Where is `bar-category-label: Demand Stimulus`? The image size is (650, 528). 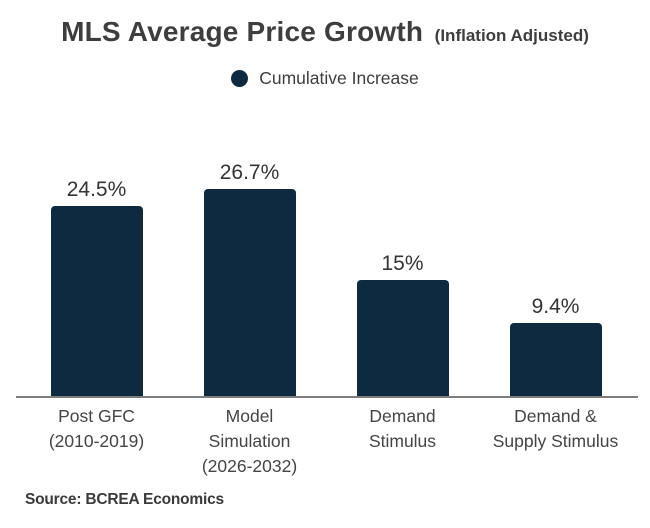
bar-category-label: Demand Stimulus is located at coordinates (402, 428).